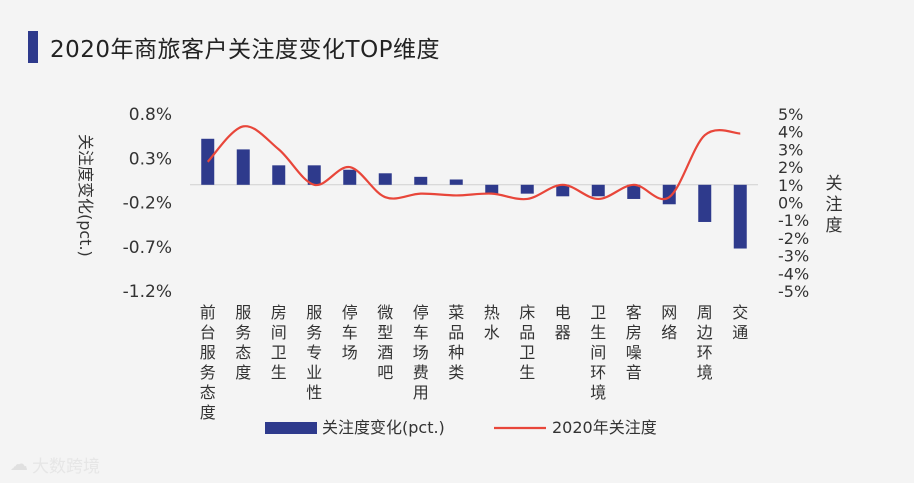  What do you see at coordinates (150, 159) in the screenshot?
I see `left-axis-tick-label: 0.3%` at bounding box center [150, 159].